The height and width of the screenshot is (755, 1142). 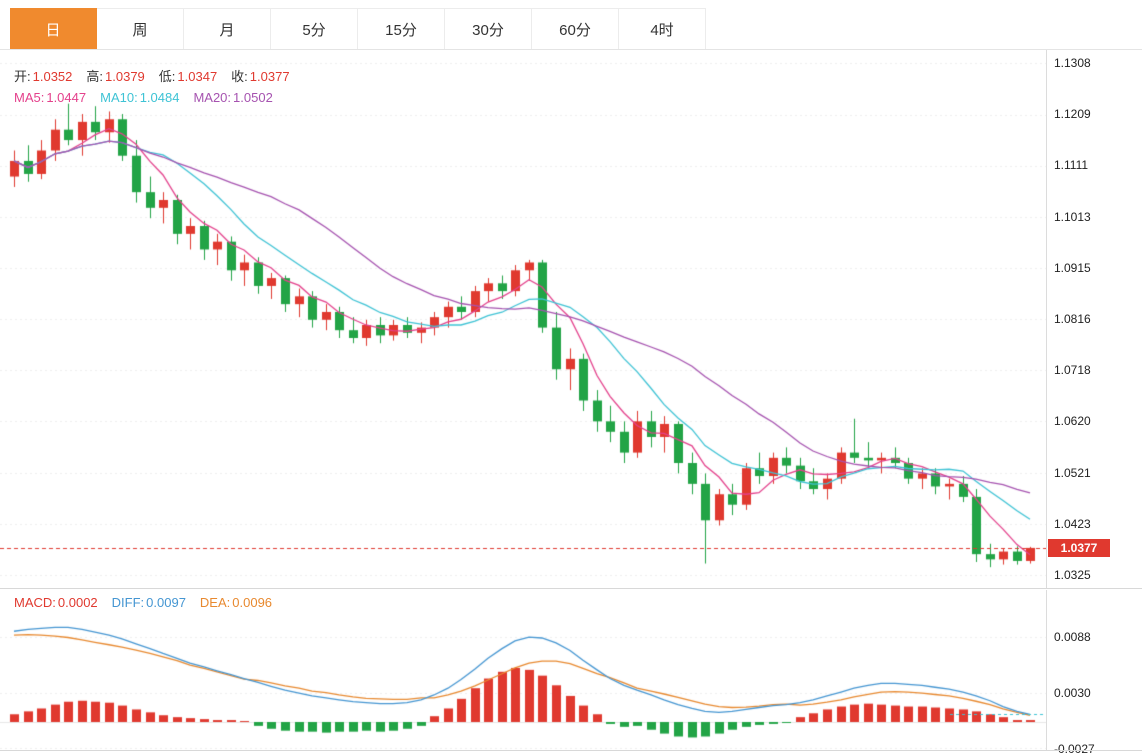 I want to click on ma-readout: MA5: 1.0447 MA10: 1.0484 MA20: 1.0502, so click(x=150, y=97).